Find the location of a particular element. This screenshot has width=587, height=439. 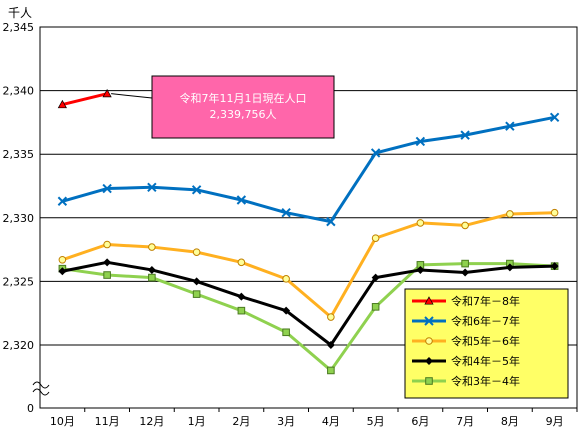

x-tick-label: 5月 is located at coordinates (376, 421).